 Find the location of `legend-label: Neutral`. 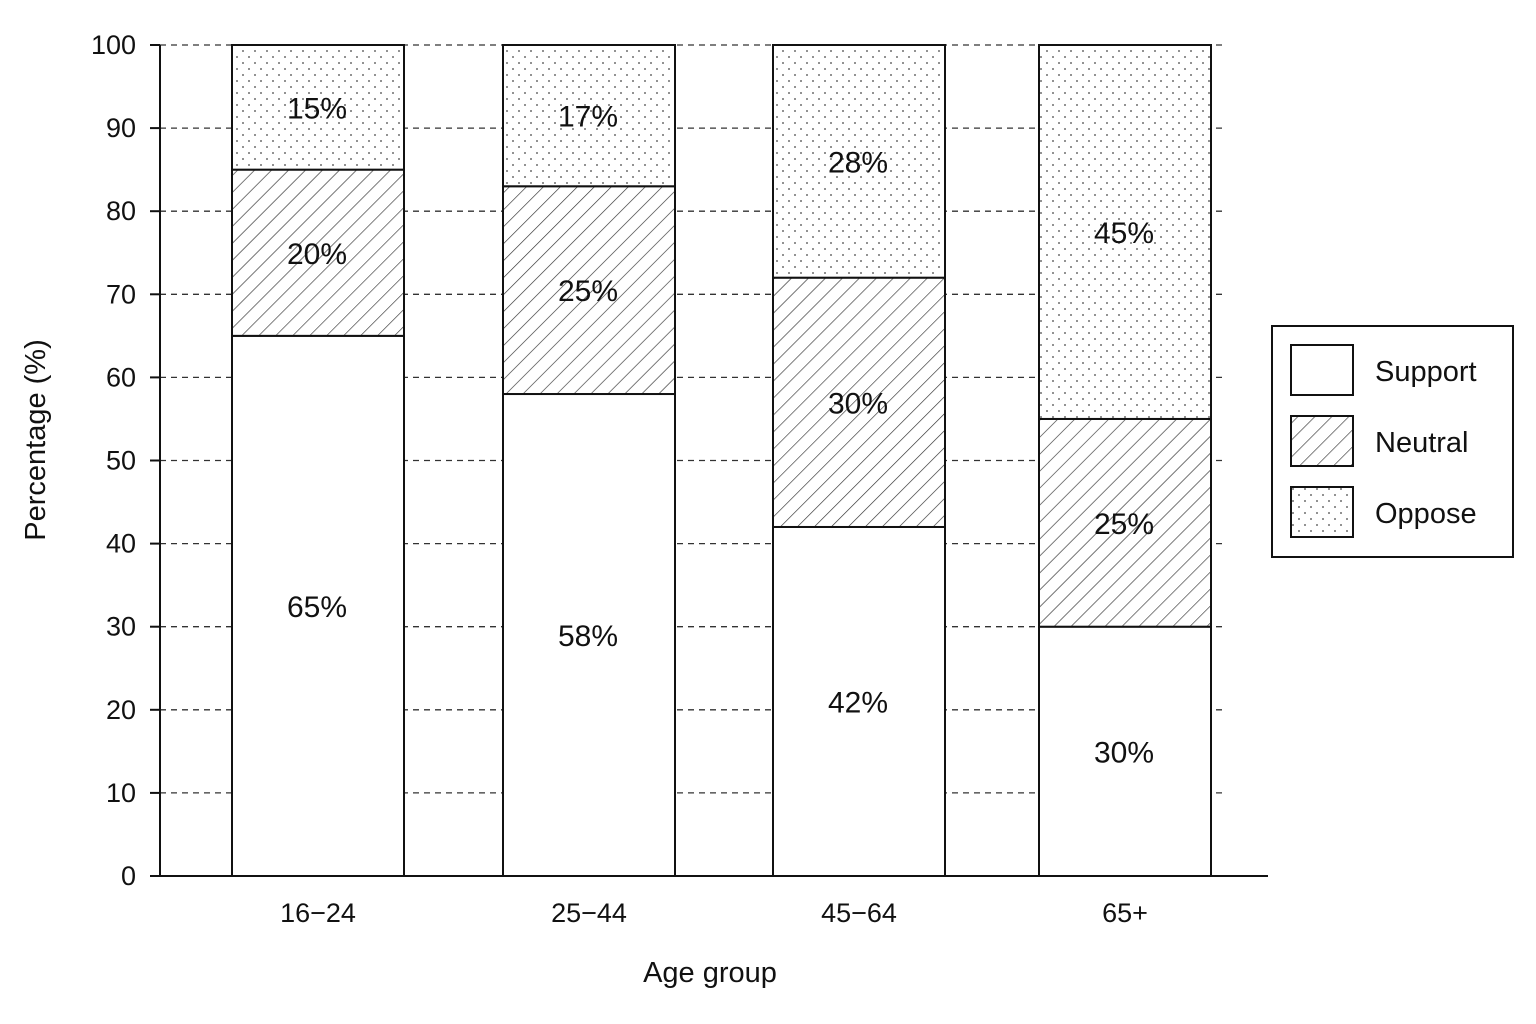

legend-label: Neutral is located at coordinates (1422, 443).